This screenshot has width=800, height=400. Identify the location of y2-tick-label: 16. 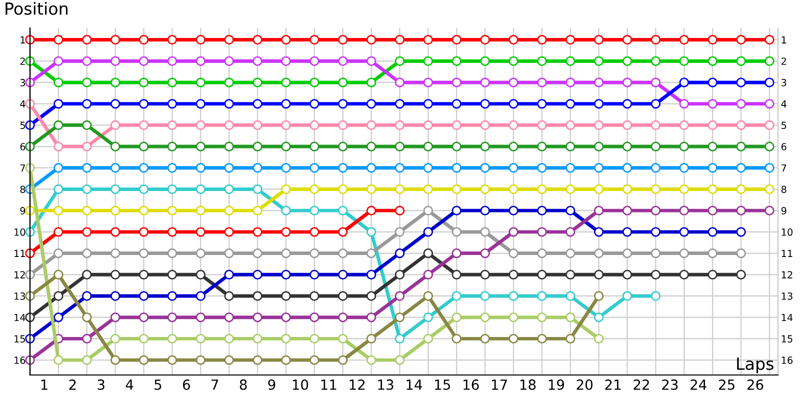
(787, 360).